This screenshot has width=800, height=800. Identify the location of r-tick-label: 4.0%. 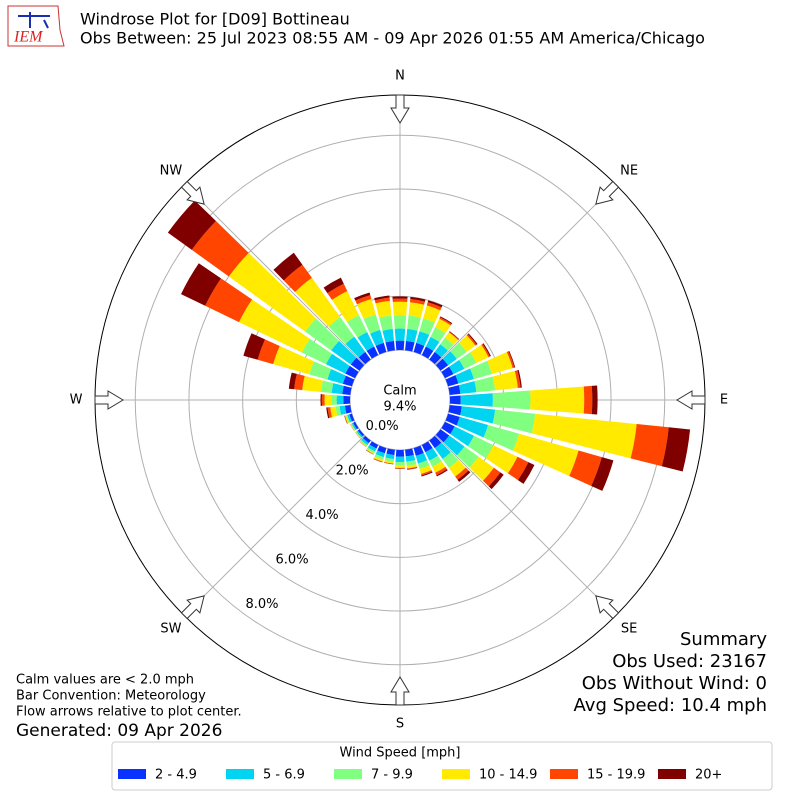
(322, 515).